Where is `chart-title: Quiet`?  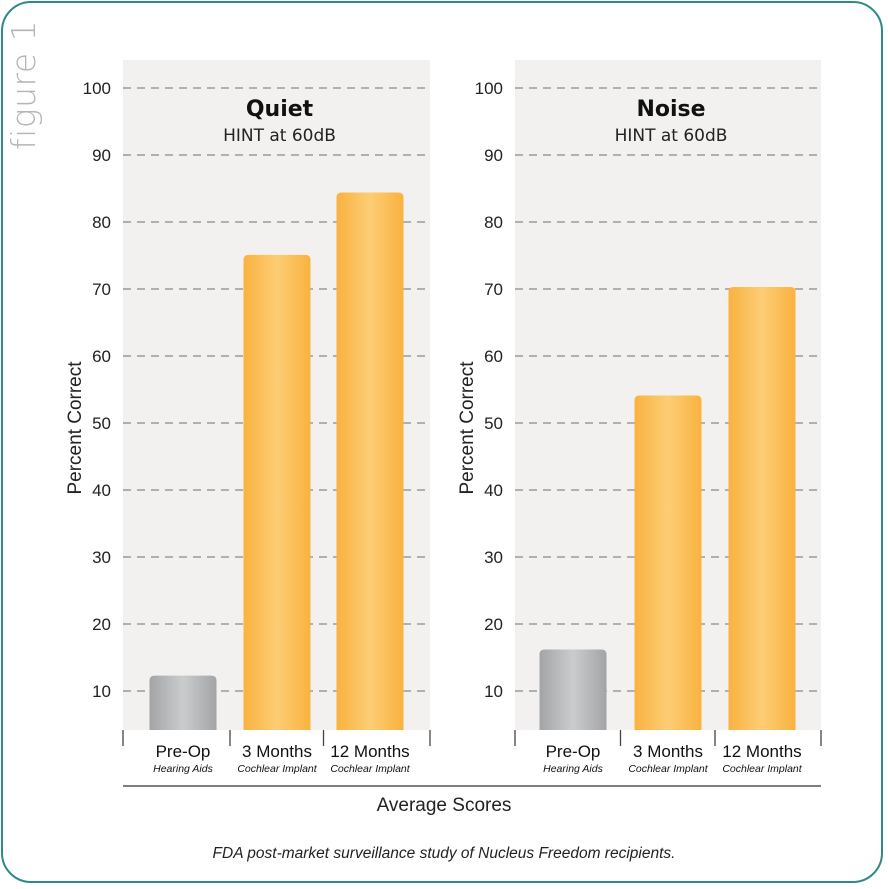 chart-title: Quiet is located at coordinates (280, 109).